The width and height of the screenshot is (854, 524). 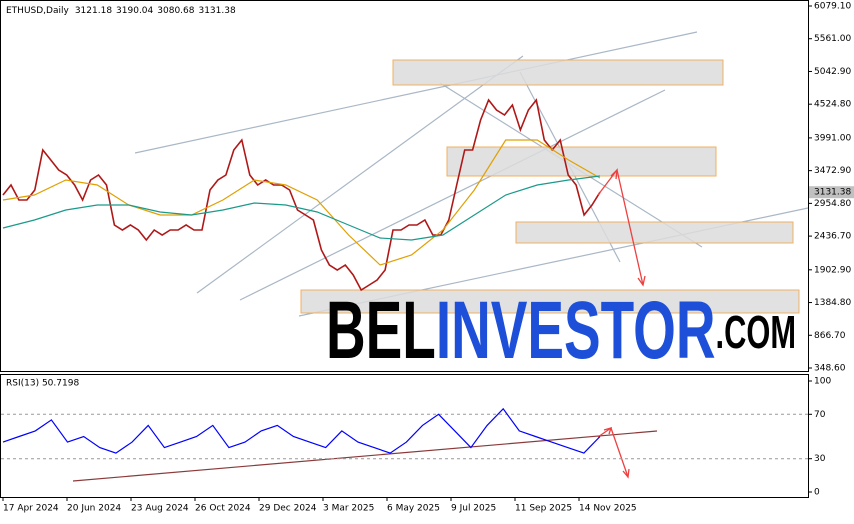 I want to click on y-tick-label: 1384.80, so click(x=832, y=303).